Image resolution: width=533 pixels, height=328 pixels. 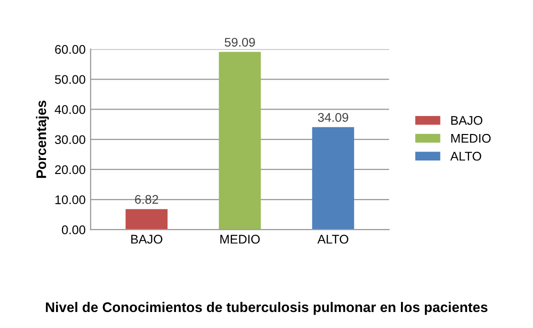 What do you see at coordinates (70, 199) in the screenshot?
I see `y-tick-label: 10.00` at bounding box center [70, 199].